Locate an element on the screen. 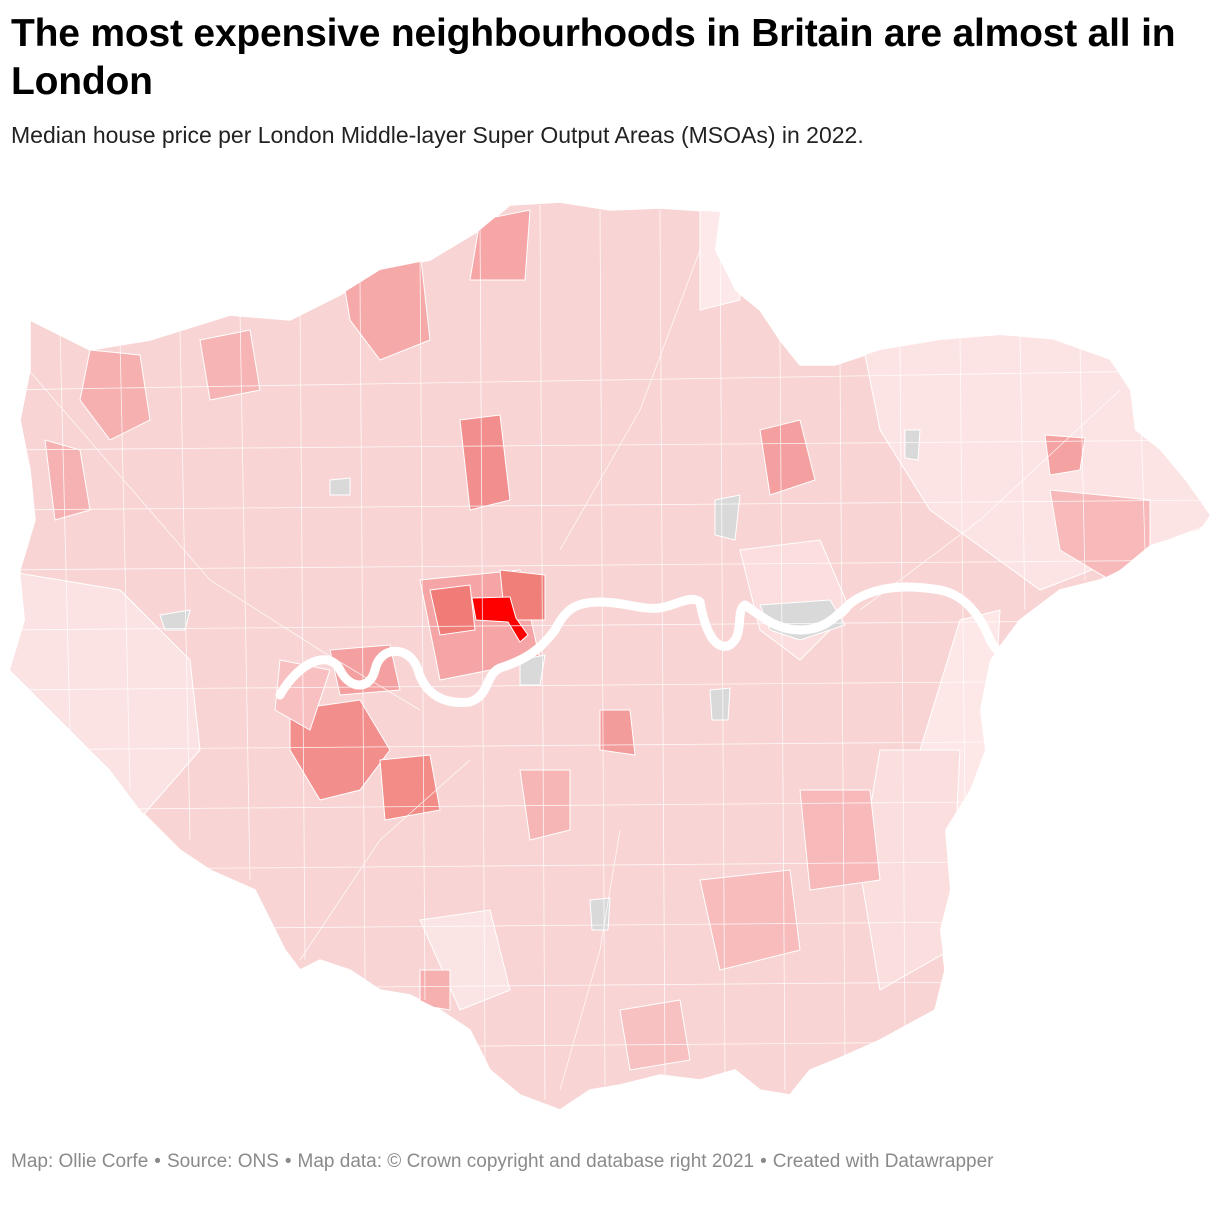 Image resolution: width=1220 pixels, height=1230 pixels. created-with-credit: Created with Datawrapper is located at coordinates (883, 1161).